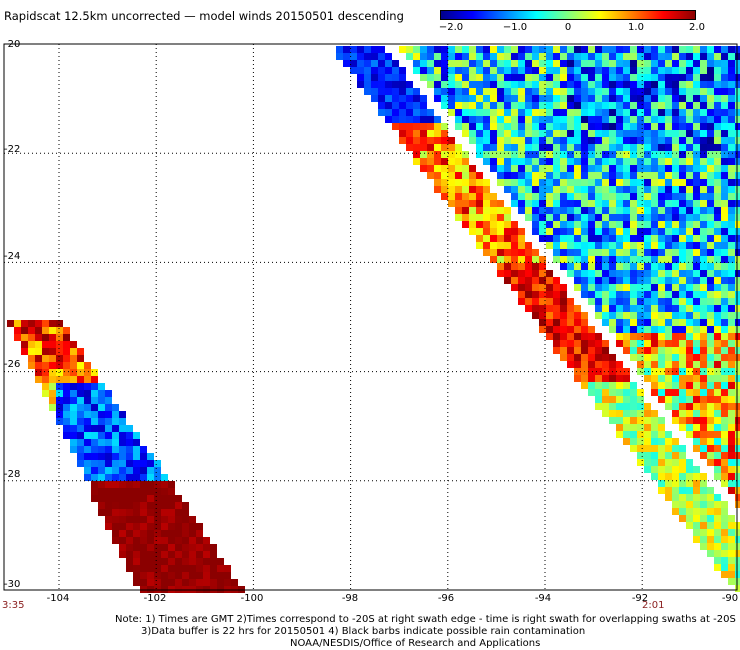 The image size is (740, 650). I want to click on colorbar-label: −2.0, so click(451, 27).